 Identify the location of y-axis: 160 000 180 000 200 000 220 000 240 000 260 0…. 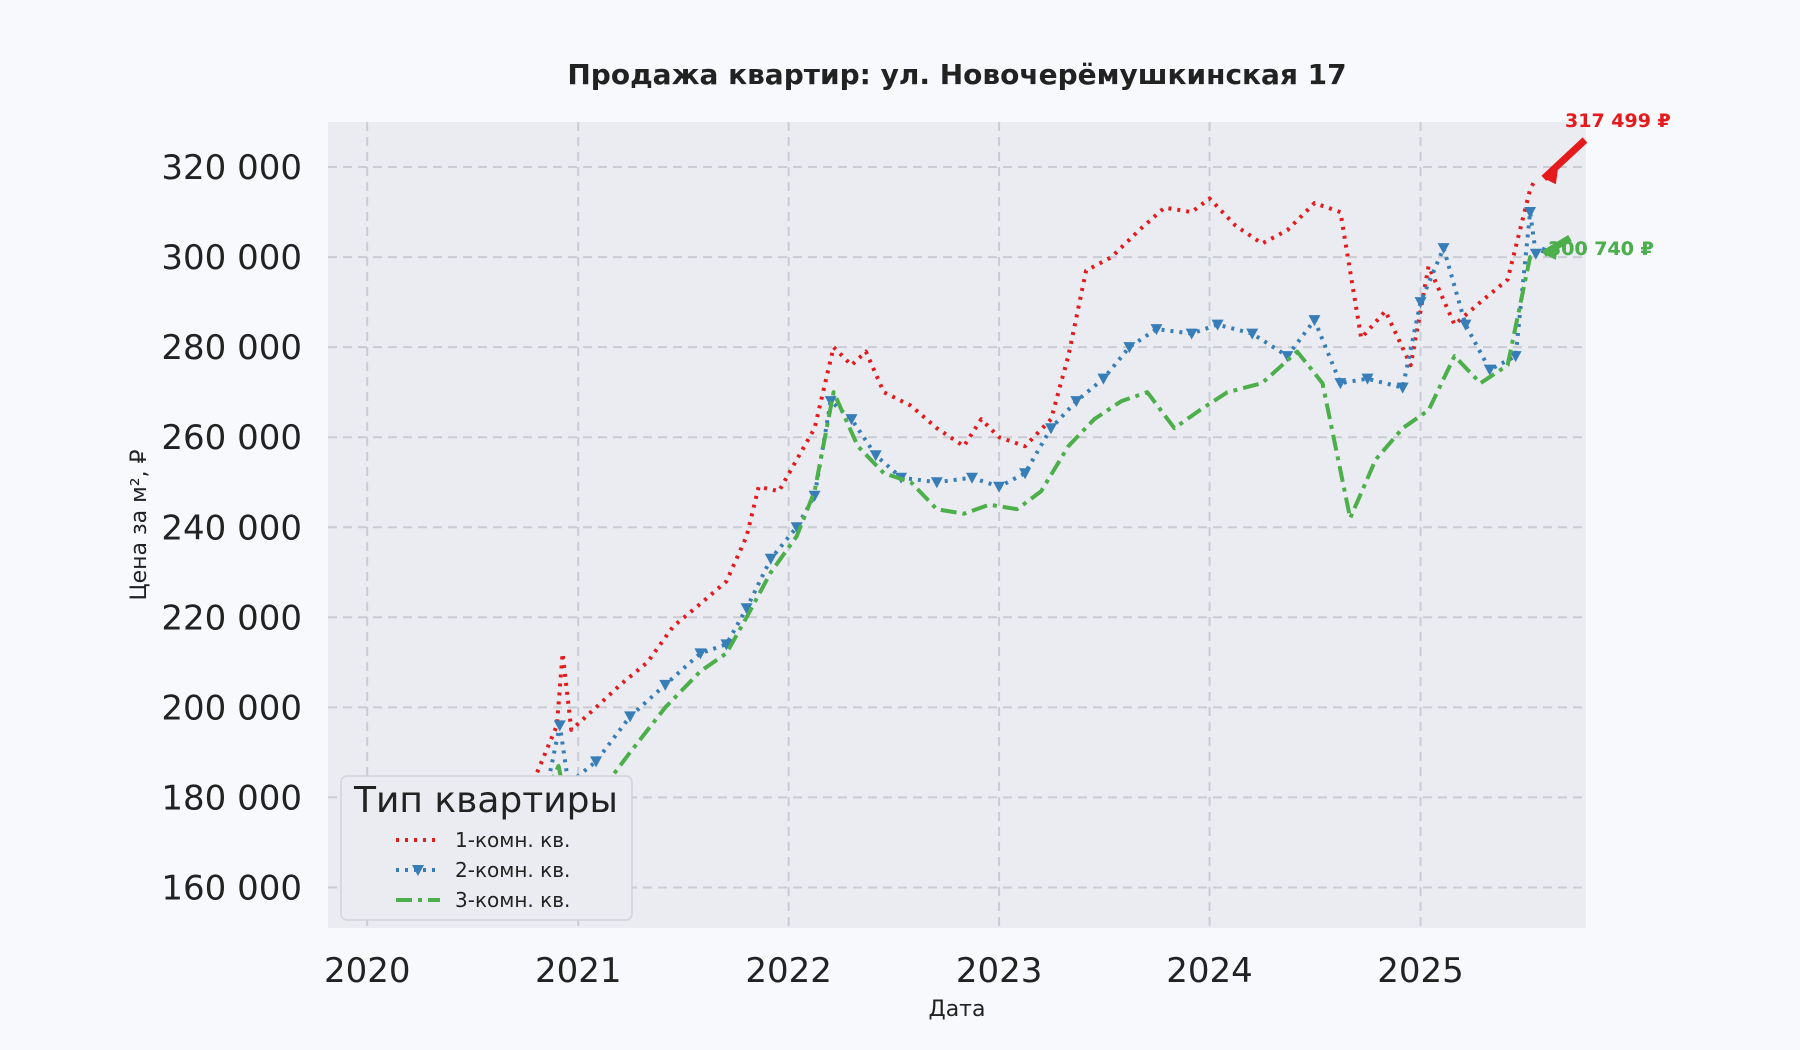
(231, 528).